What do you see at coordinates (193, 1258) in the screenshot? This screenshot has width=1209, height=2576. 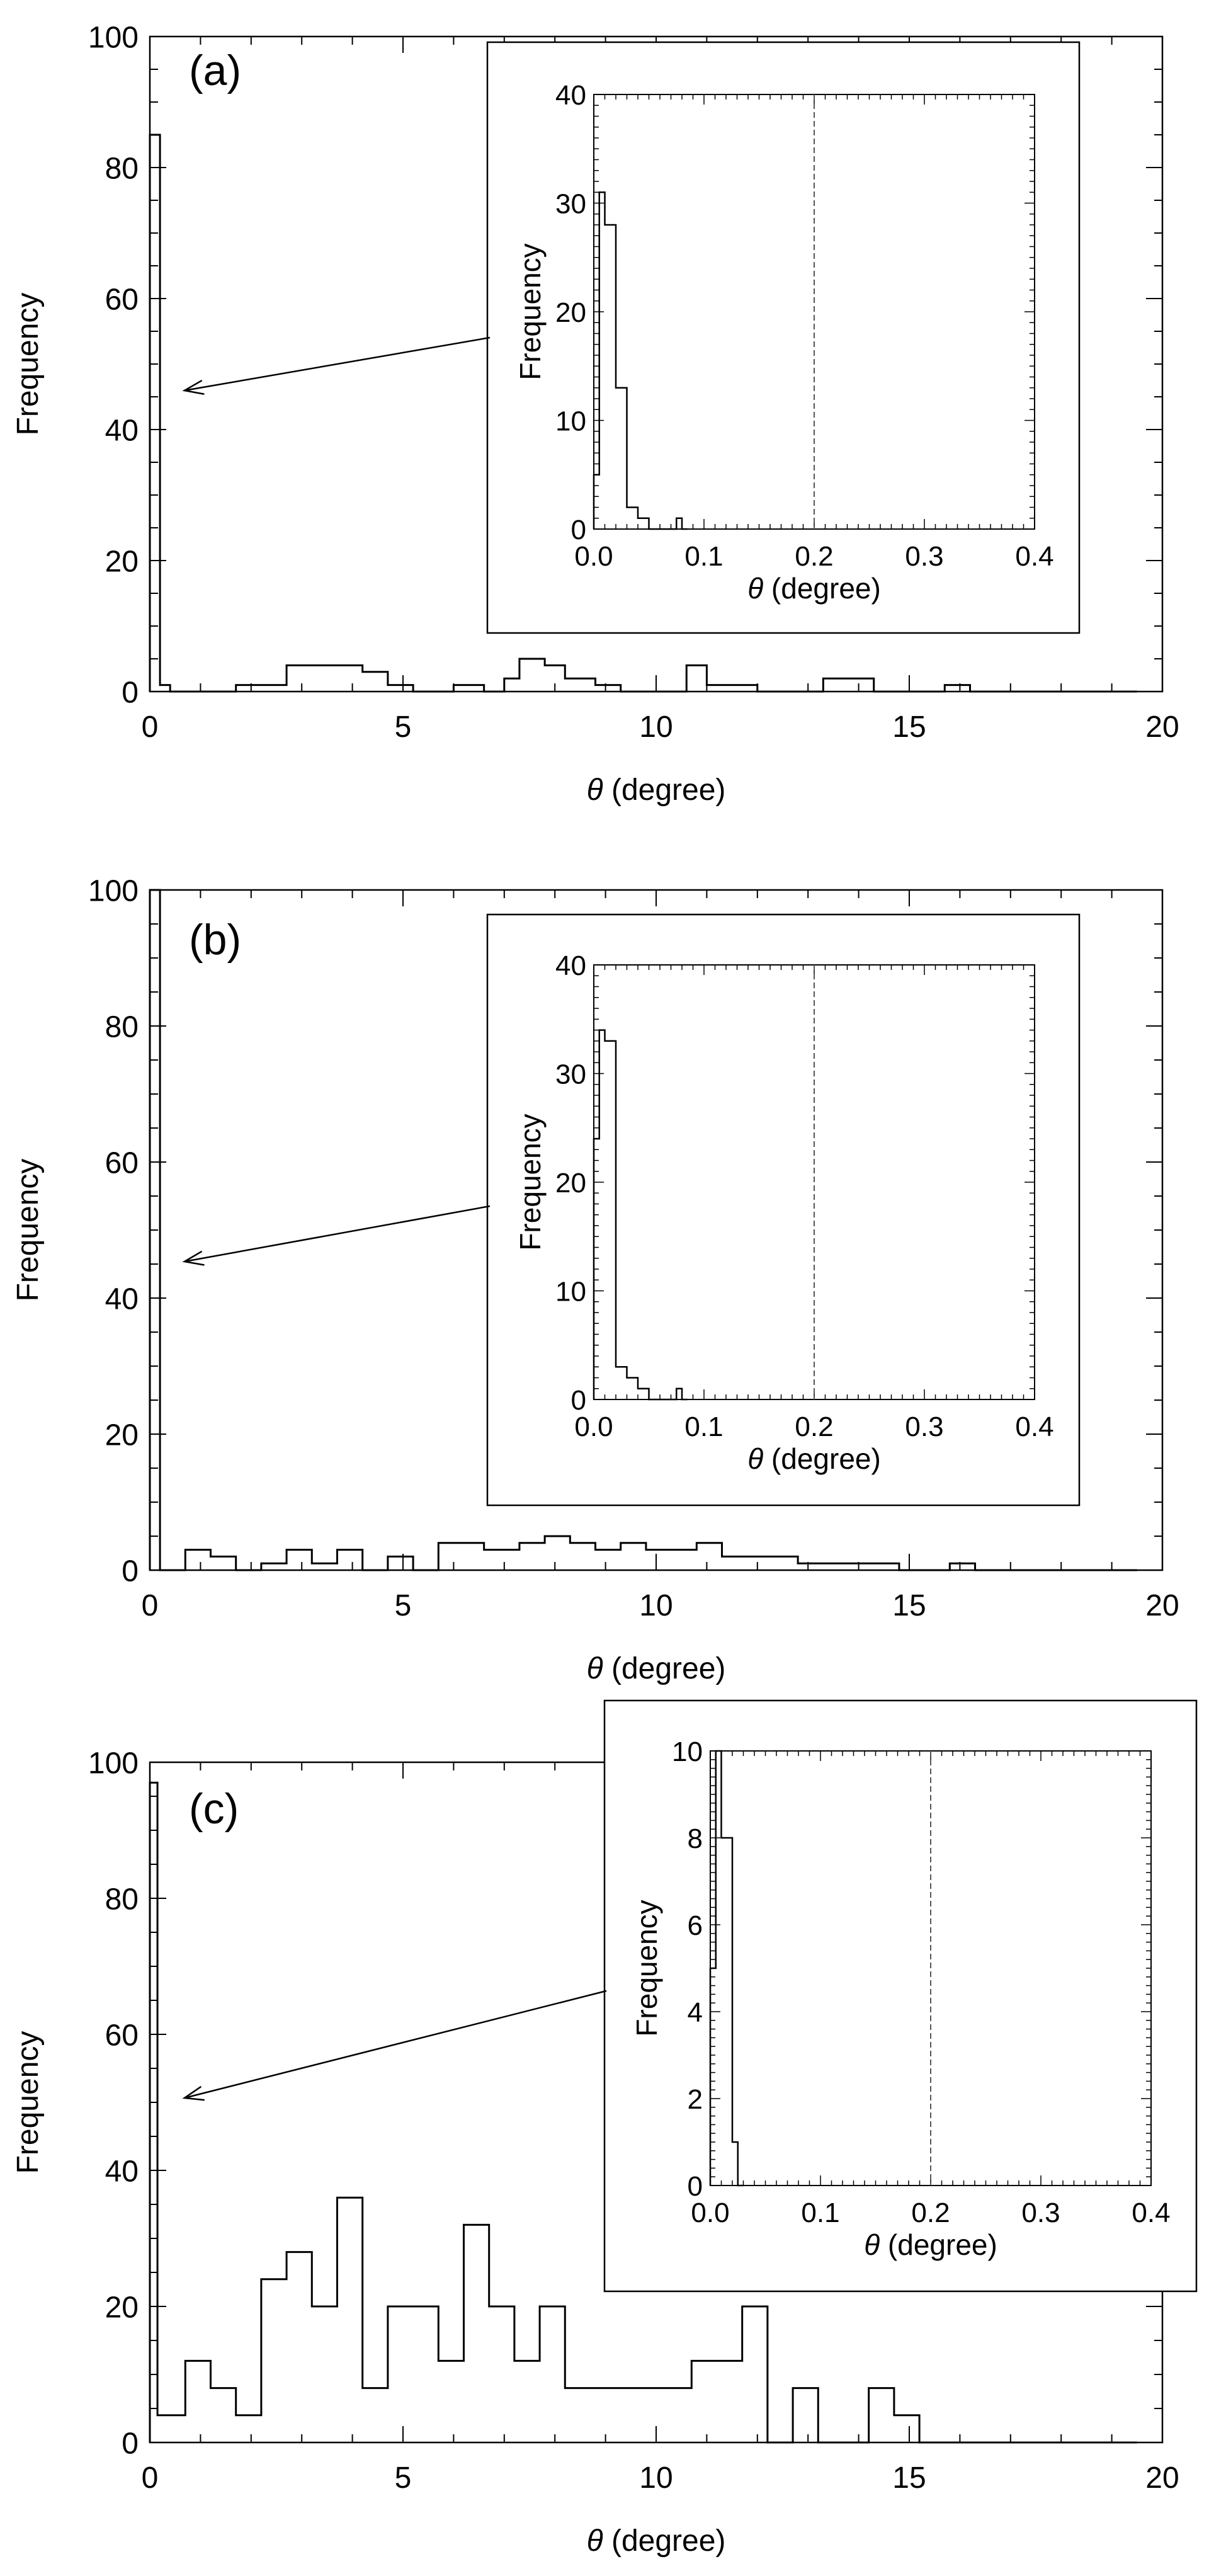 I see `panel-b-arrowhead` at bounding box center [193, 1258].